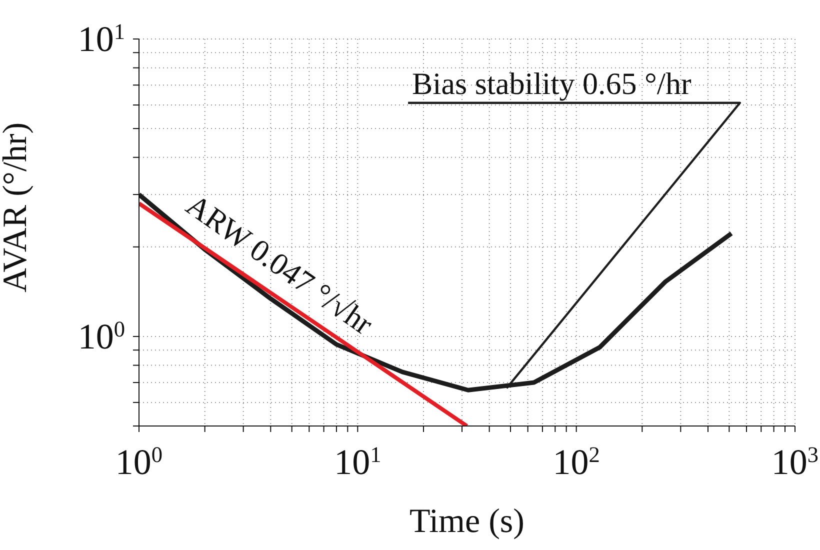  I want to click on x-tick-label: 10$^{1}$, so click(358, 462).